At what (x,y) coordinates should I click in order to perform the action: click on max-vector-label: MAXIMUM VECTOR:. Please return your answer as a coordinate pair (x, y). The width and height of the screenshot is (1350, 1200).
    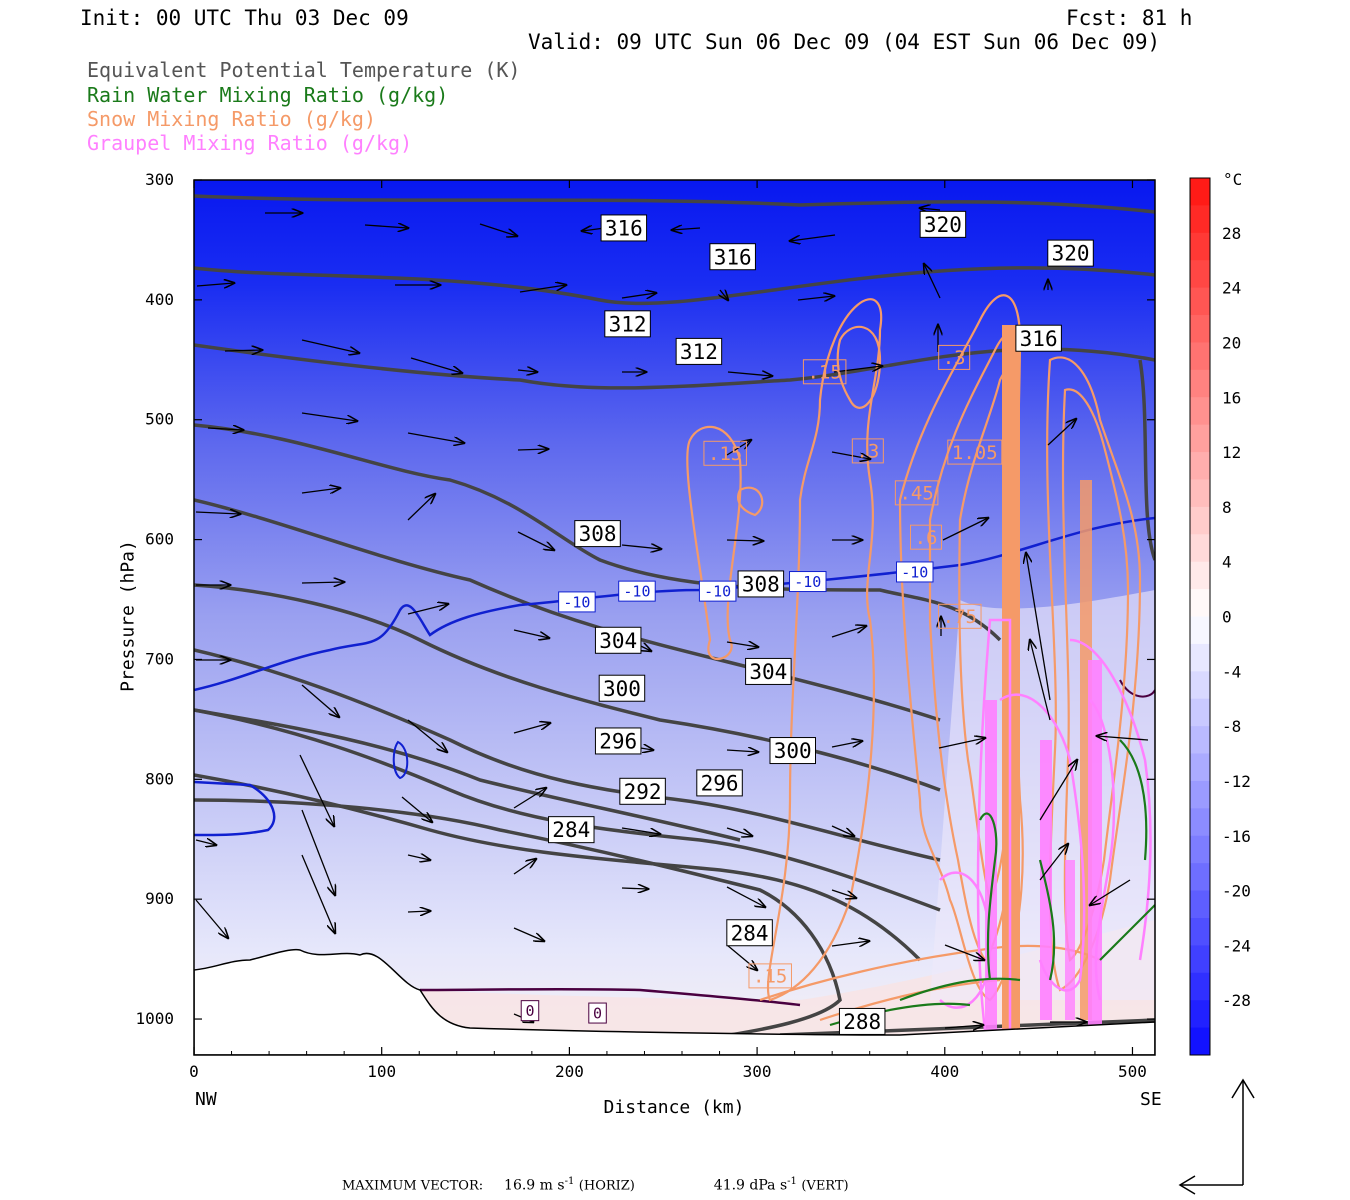
    Looking at the image, I should click on (413, 1186).